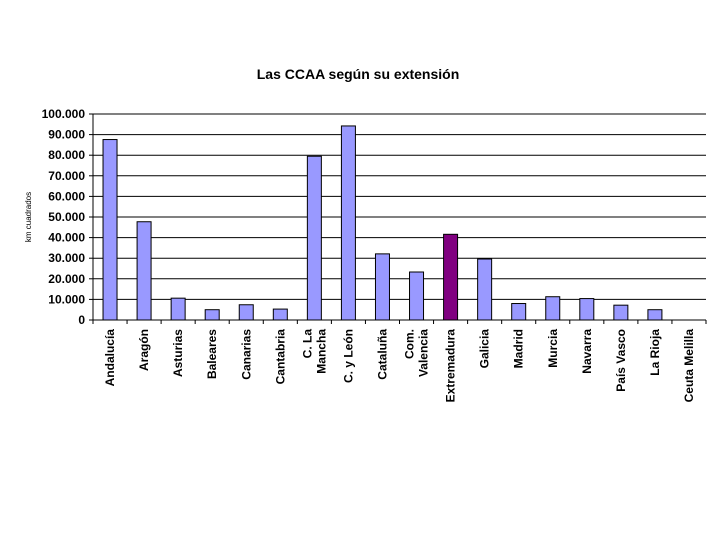 This screenshot has width=720, height=540. What do you see at coordinates (110, 358) in the screenshot?
I see `category-label: Andalucía` at bounding box center [110, 358].